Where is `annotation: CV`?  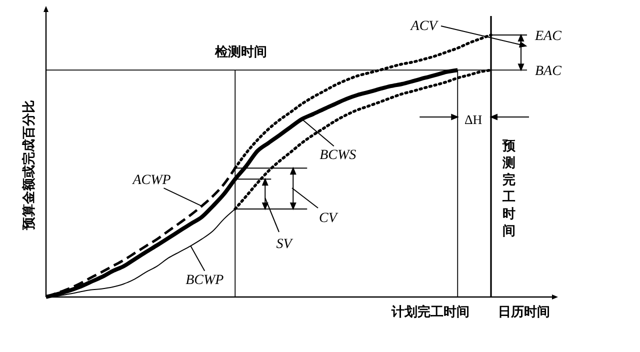
annotation: CV is located at coordinates (328, 218).